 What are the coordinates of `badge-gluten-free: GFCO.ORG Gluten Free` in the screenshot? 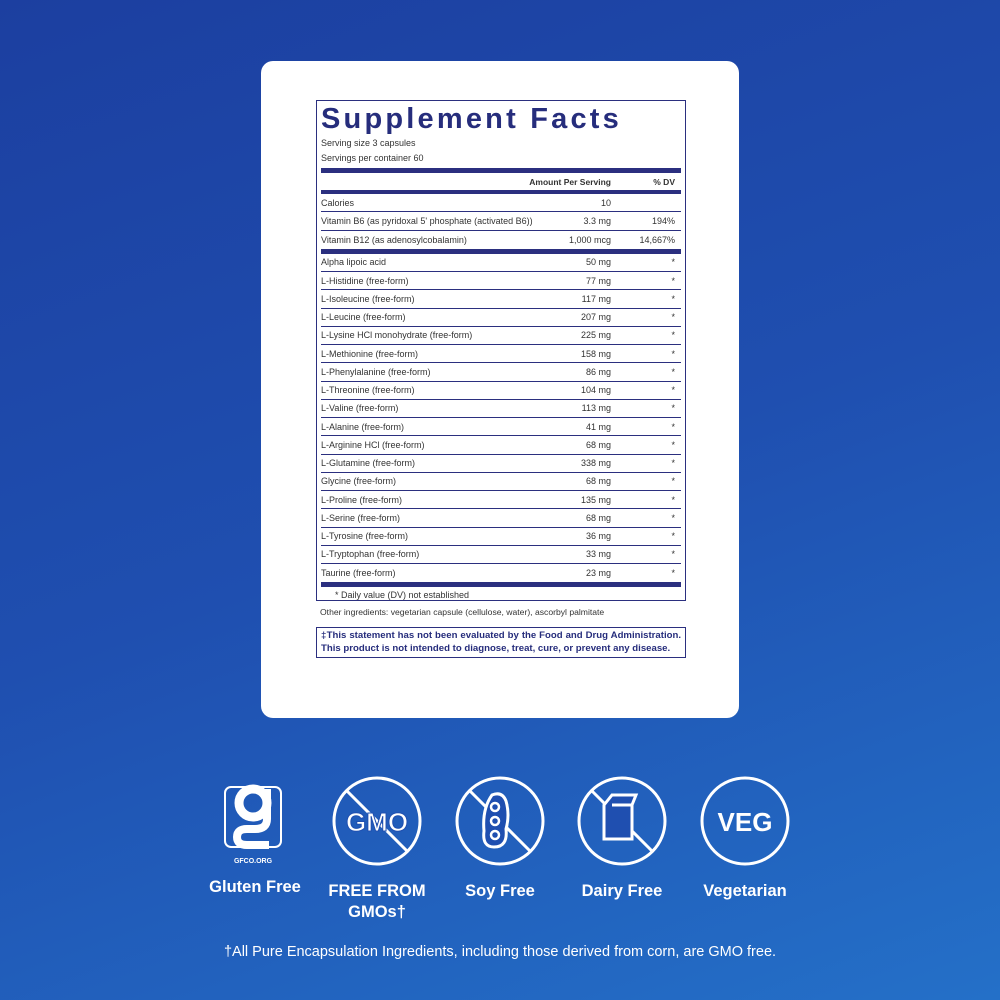 It's located at (255, 836).